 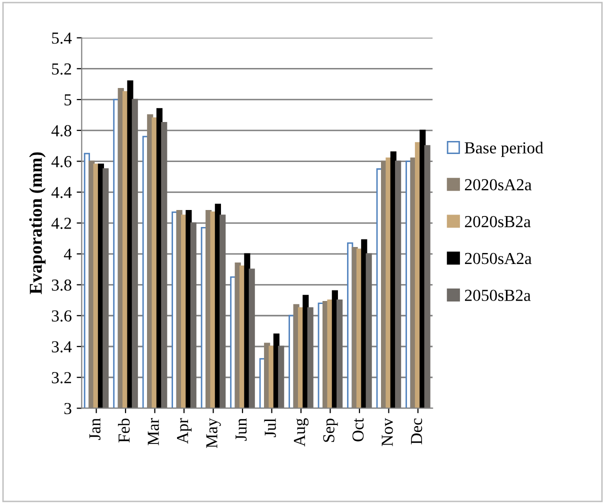 I want to click on legend-label: Base period, so click(x=504, y=149).